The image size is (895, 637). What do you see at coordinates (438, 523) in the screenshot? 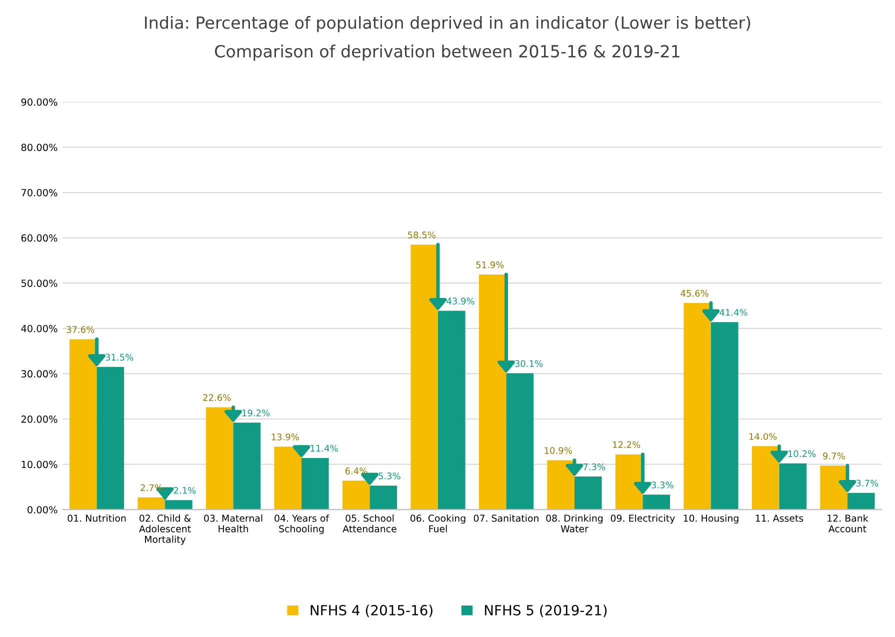
I see `x-tick-label: 06. Cooking Fuel` at bounding box center [438, 523].